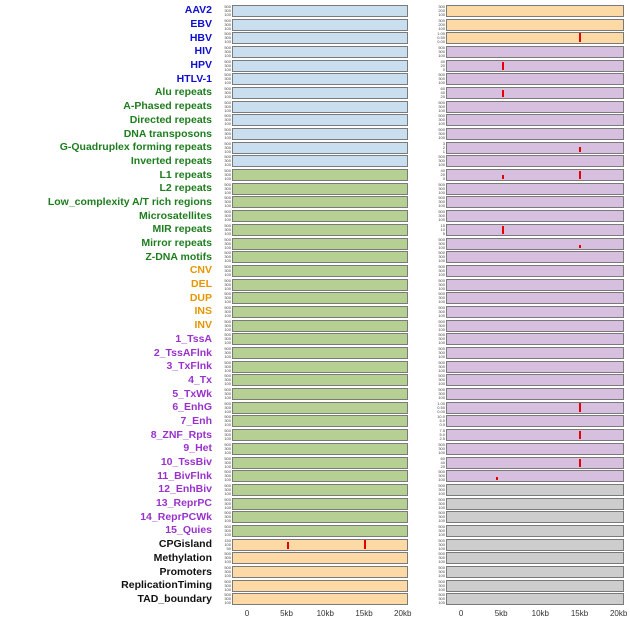  I want to click on track-row: TAD_boundary 500 300 100 500 300 100, so click(315, 600).